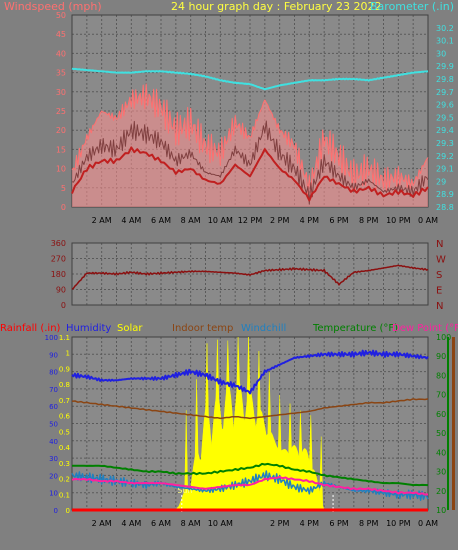  Describe the element at coordinates (250, 79) in the screenshot. I see `barometer-line` at that location.